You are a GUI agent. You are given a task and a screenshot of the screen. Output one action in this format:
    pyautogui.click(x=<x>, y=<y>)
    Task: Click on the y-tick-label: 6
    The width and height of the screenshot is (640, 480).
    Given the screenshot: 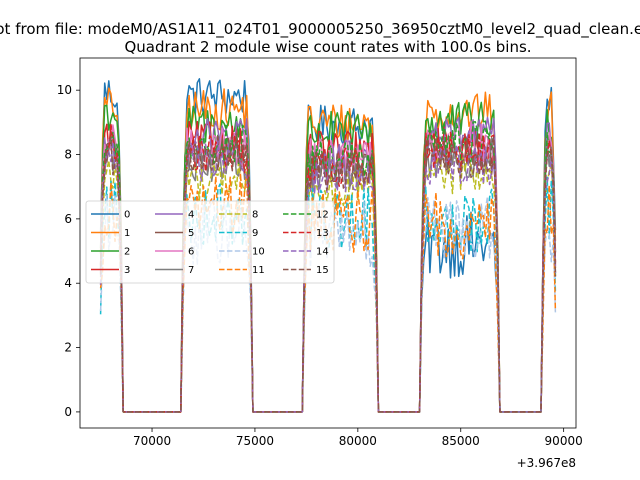 What is the action you would take?
    pyautogui.click(x=68, y=219)
    